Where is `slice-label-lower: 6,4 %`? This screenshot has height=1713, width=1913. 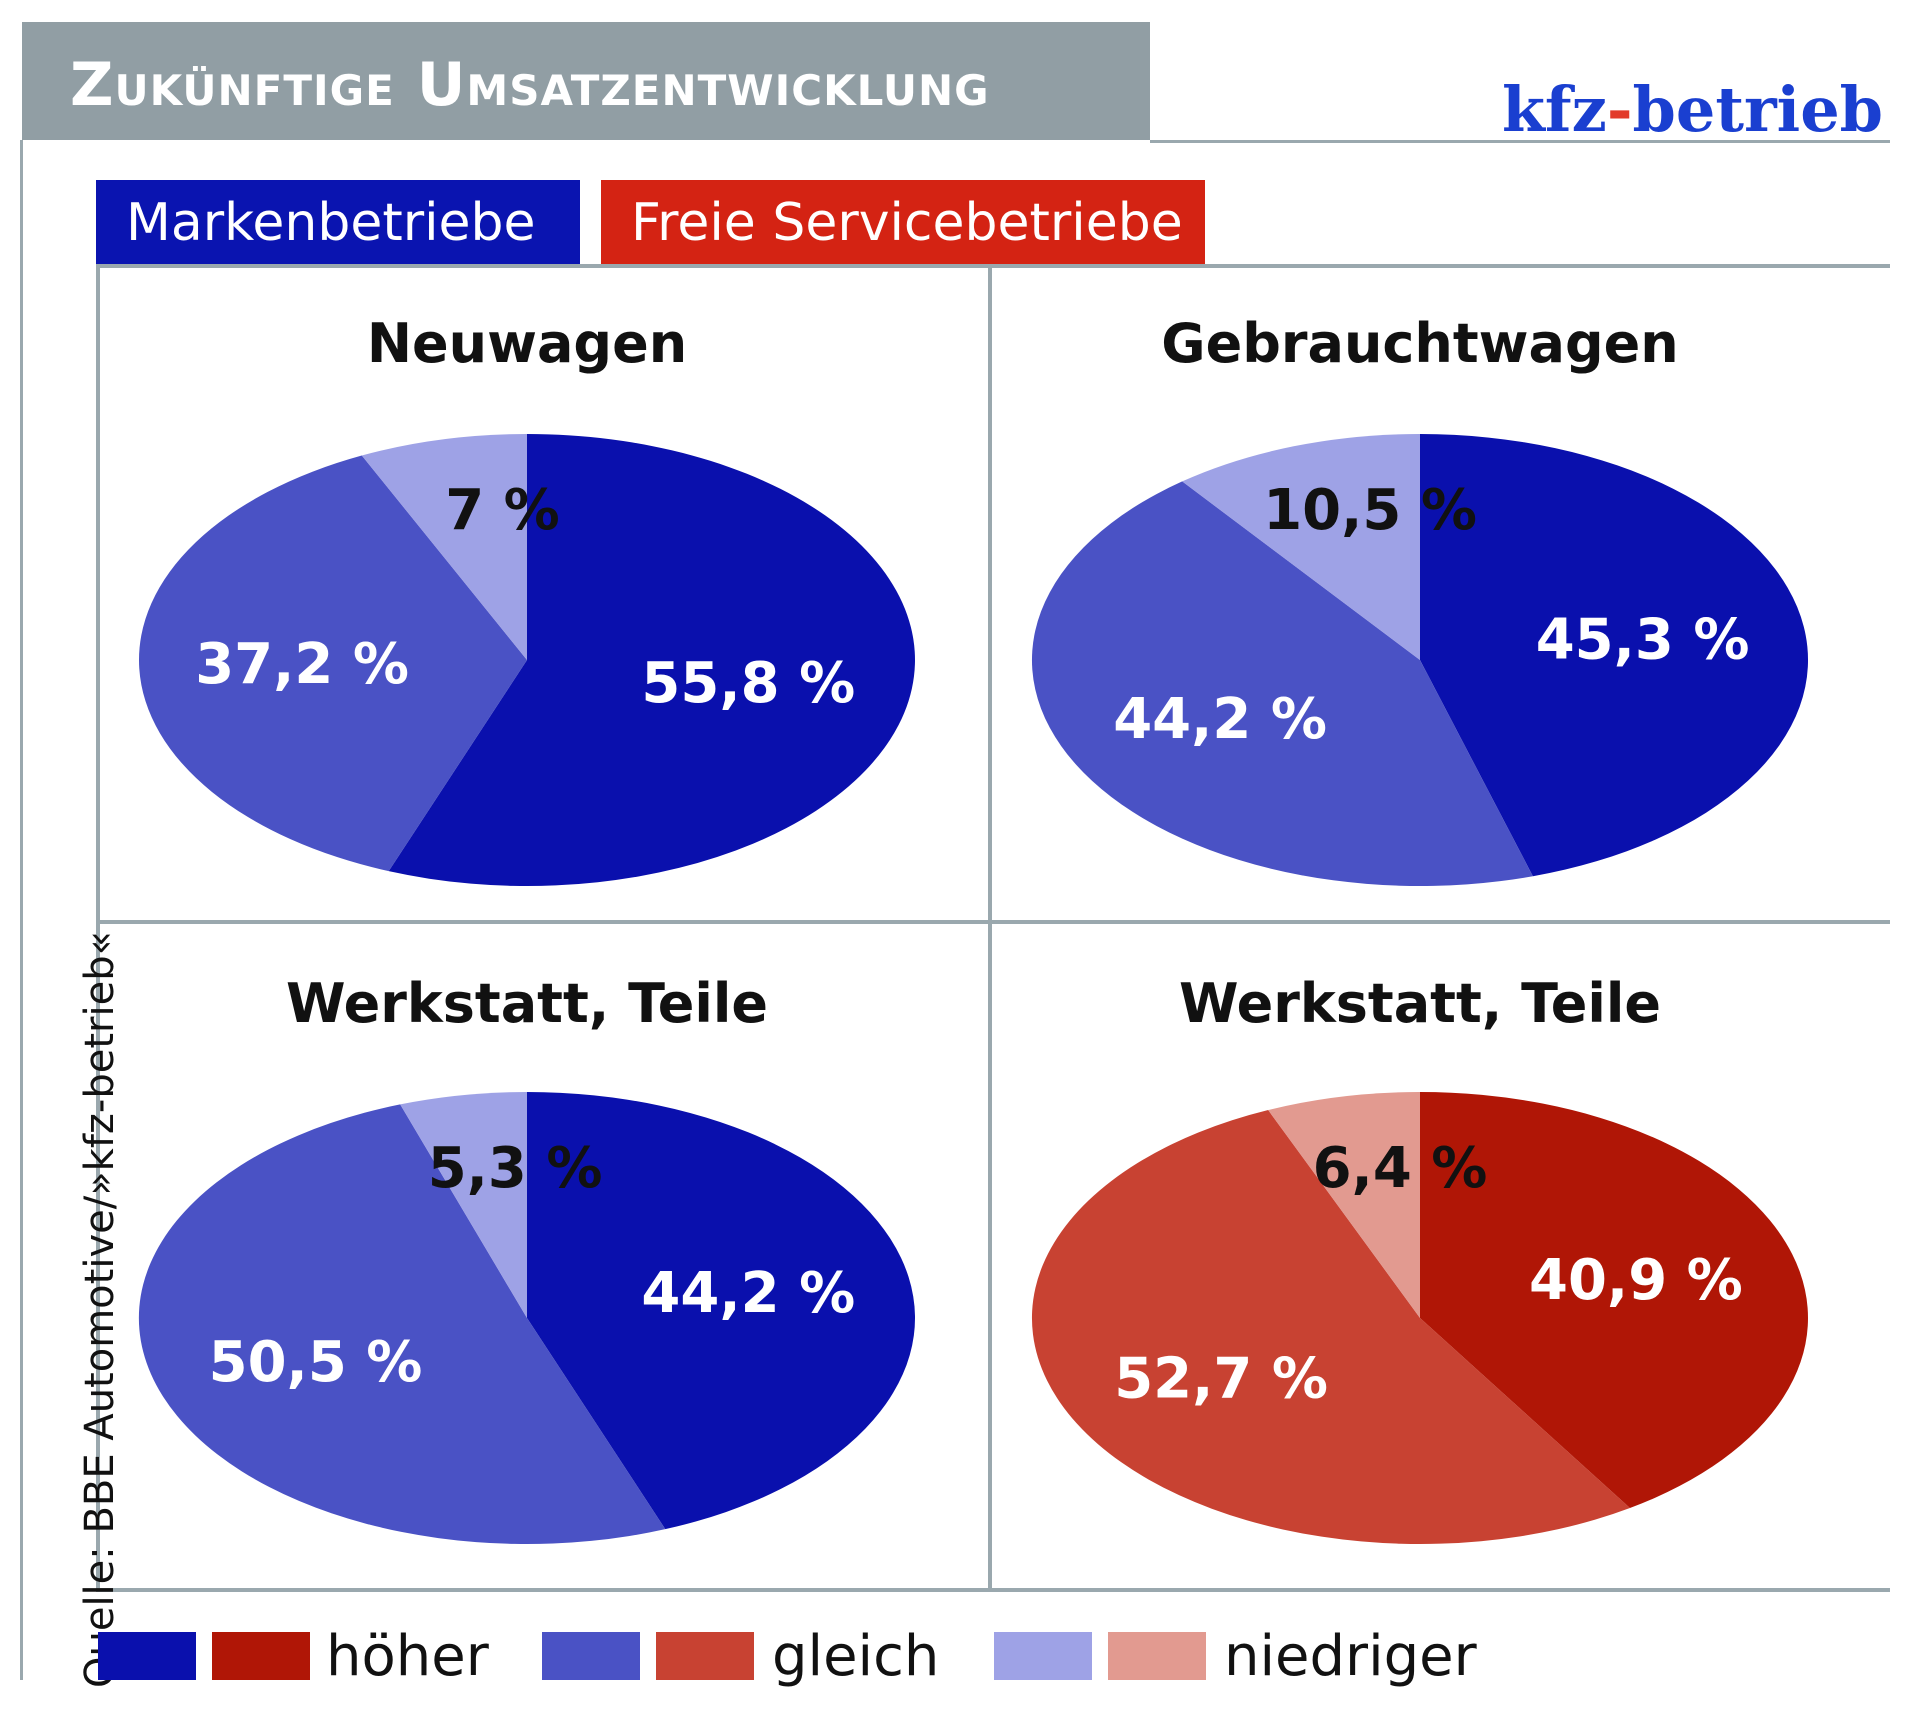
slice-label-lower: 6,4 % is located at coordinates (1400, 1168).